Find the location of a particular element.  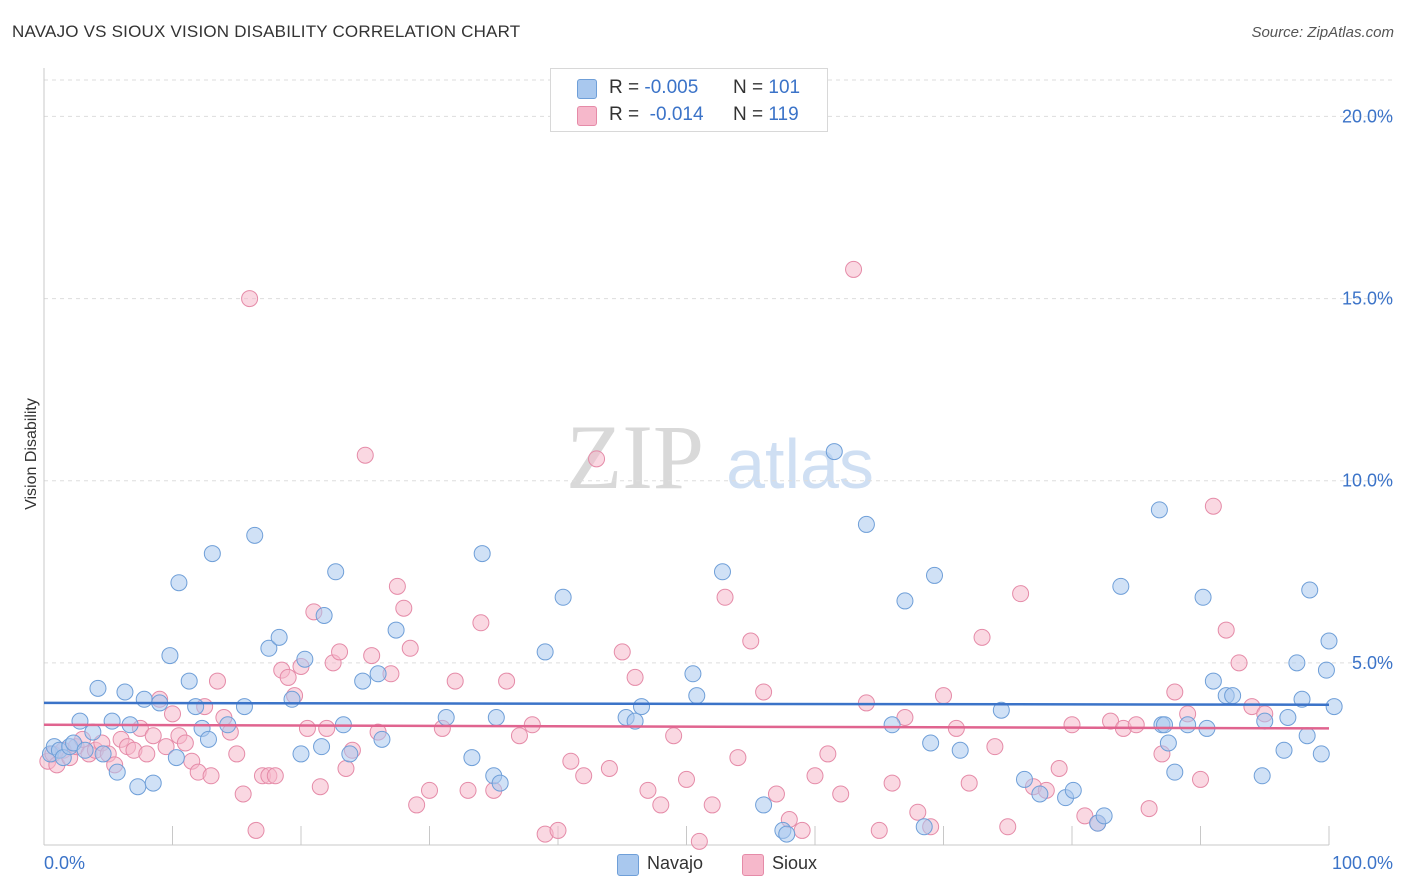

x-tick-label-min: 0.0% is located at coordinates (64, 863).